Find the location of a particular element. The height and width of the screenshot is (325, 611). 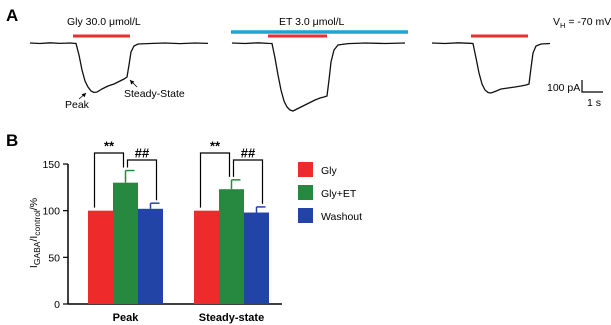

bar-group is located at coordinates (178, 243).